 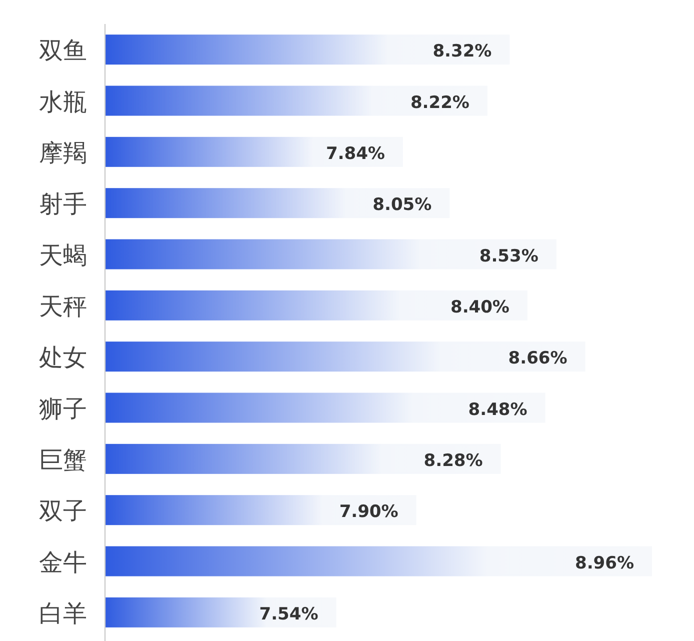 What do you see at coordinates (63, 511) in the screenshot?
I see `y-tick-label: 双子` at bounding box center [63, 511].